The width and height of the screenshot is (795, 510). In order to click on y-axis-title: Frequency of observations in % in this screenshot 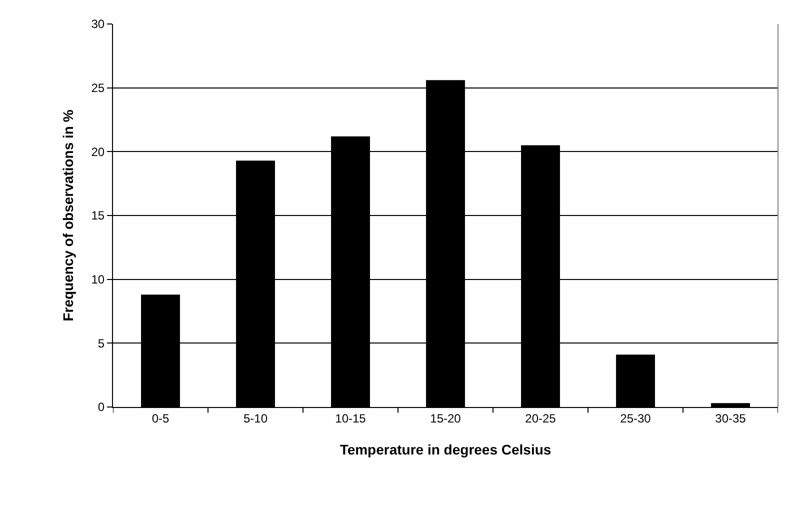, I will do `click(68, 215)`.